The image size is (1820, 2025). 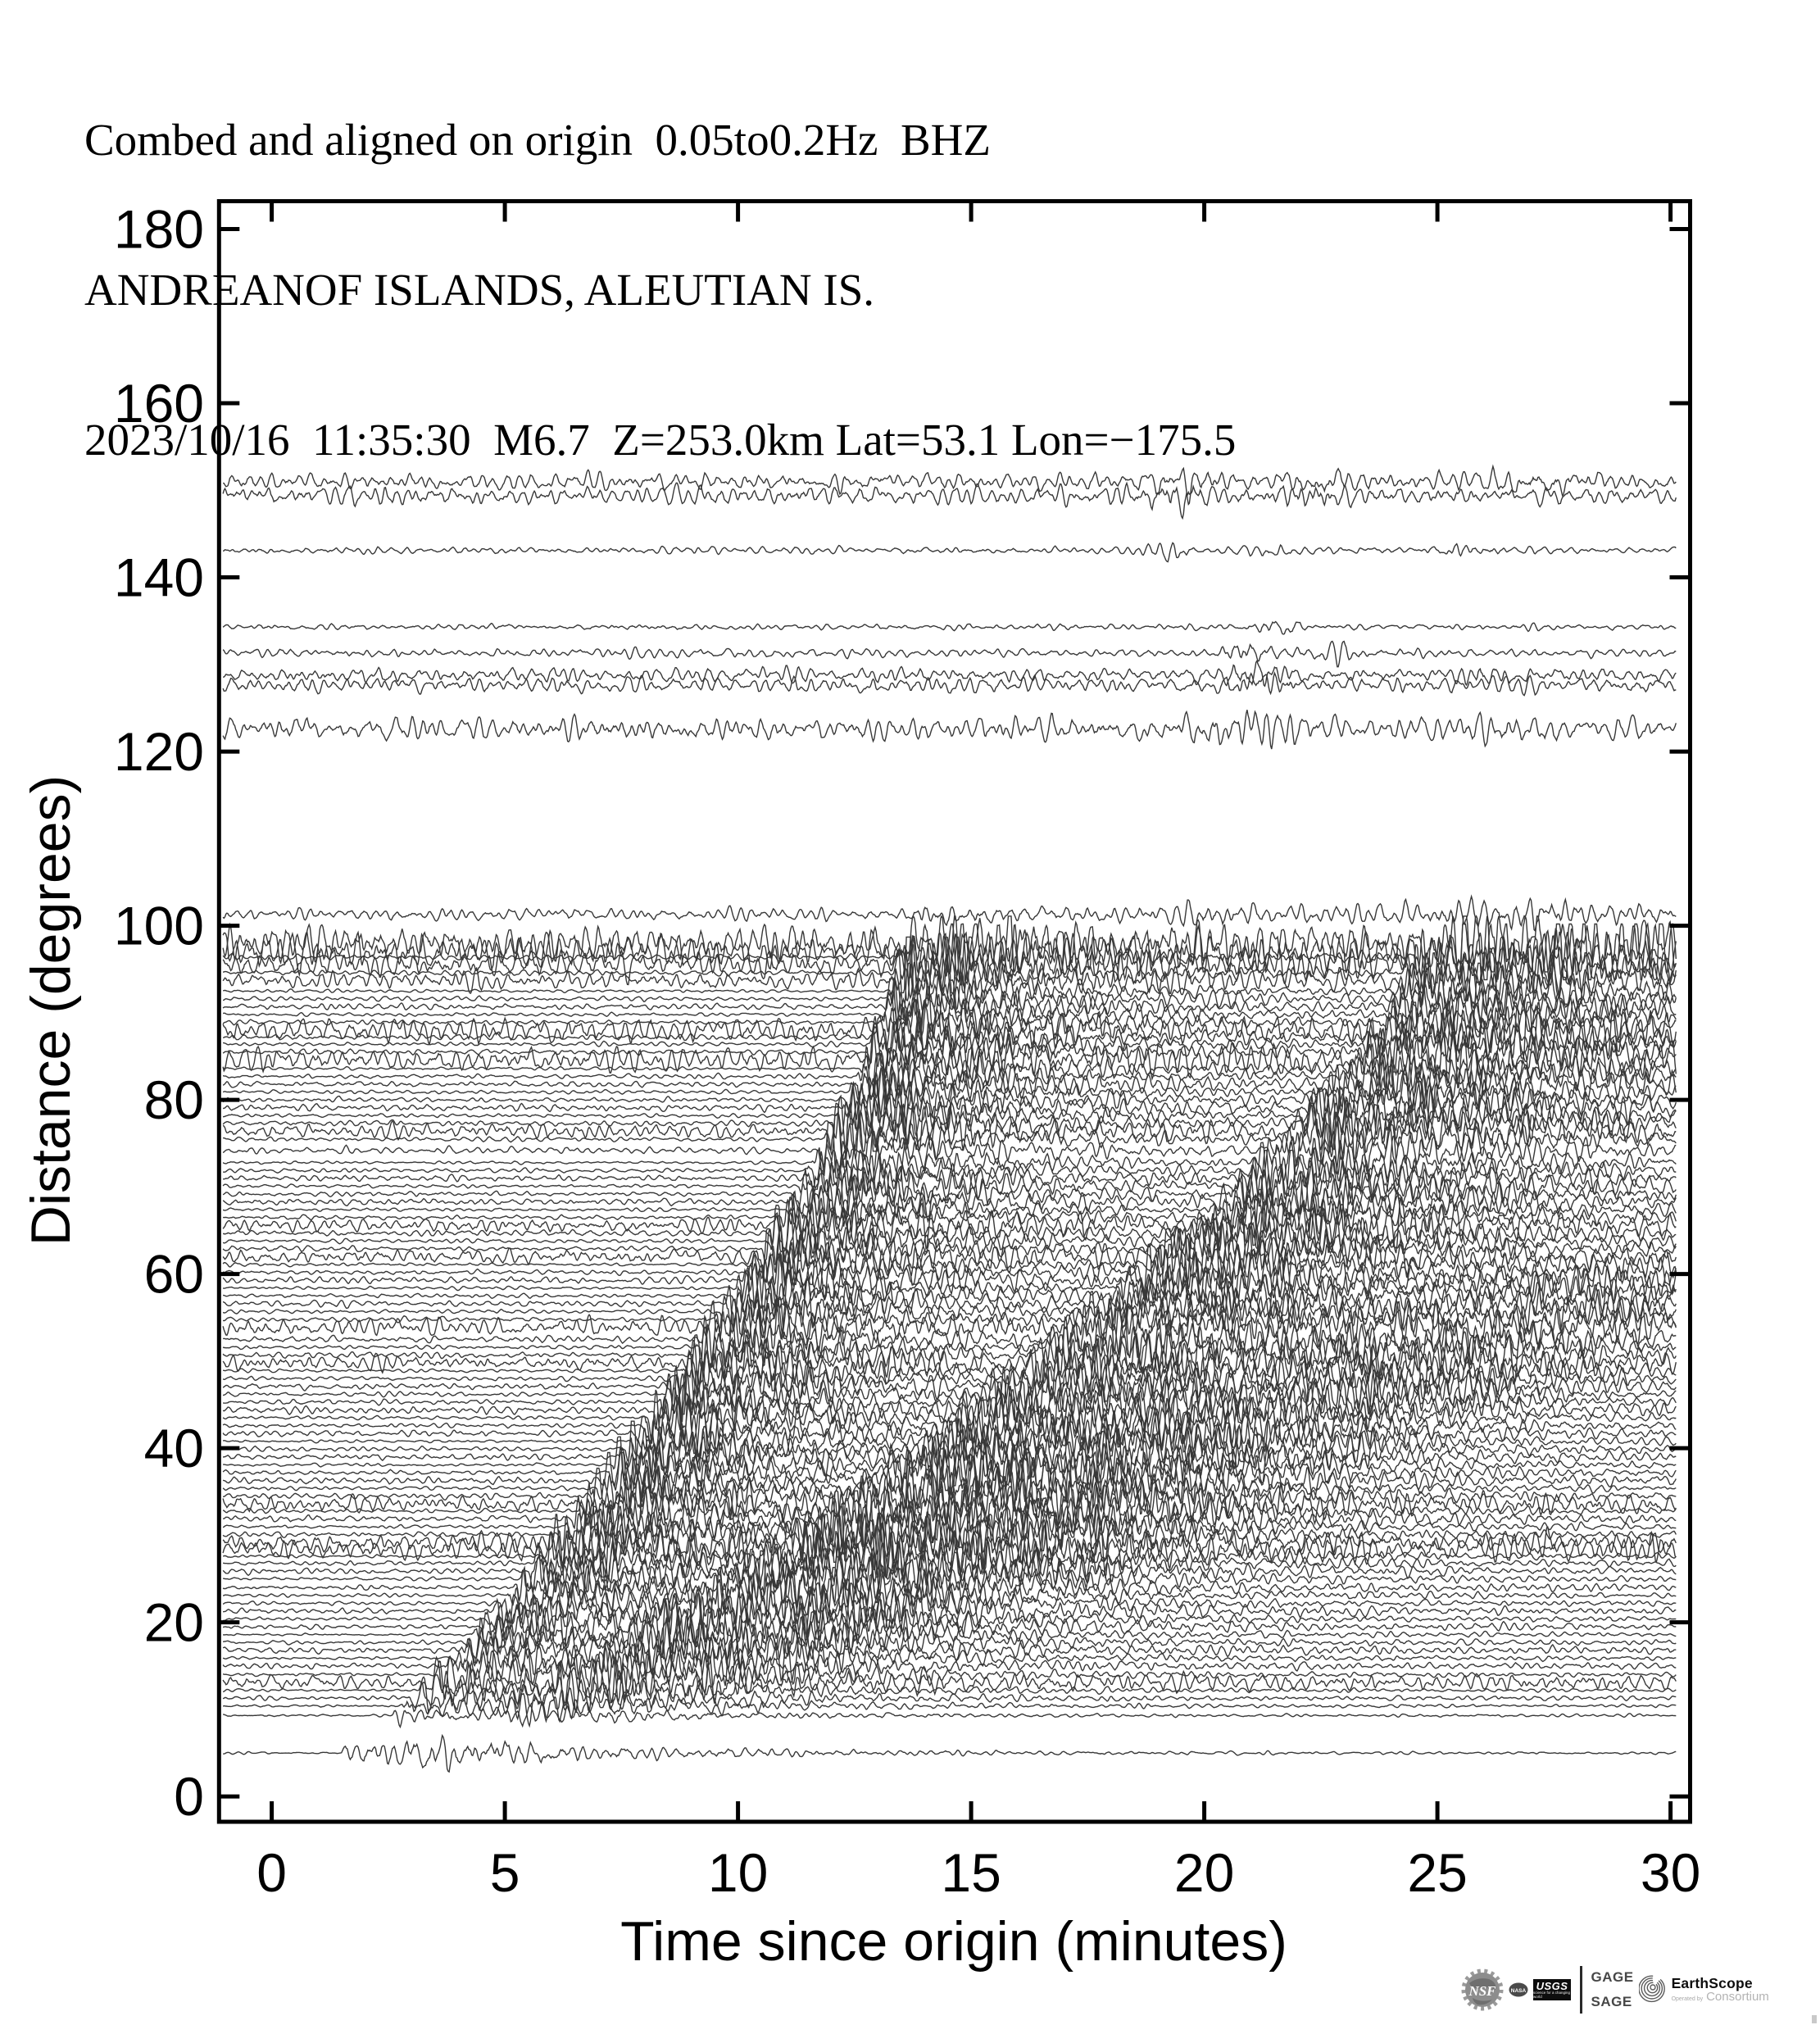 I want to click on usgs-logo: USGS science for a changing world, so click(x=1552, y=1990).